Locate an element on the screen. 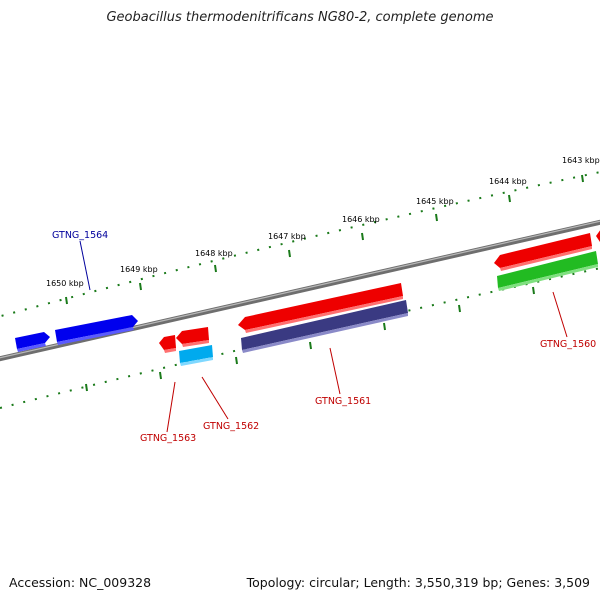 The width and height of the screenshot is (600, 600). kbp-label-1647: 1647 kbp is located at coordinates (287, 236).